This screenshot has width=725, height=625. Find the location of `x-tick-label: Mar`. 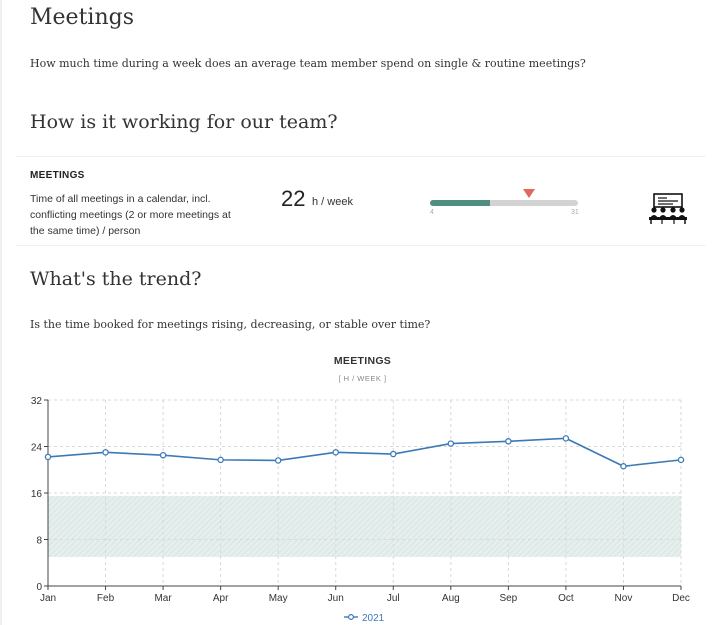

x-tick-label: Mar is located at coordinates (163, 598).